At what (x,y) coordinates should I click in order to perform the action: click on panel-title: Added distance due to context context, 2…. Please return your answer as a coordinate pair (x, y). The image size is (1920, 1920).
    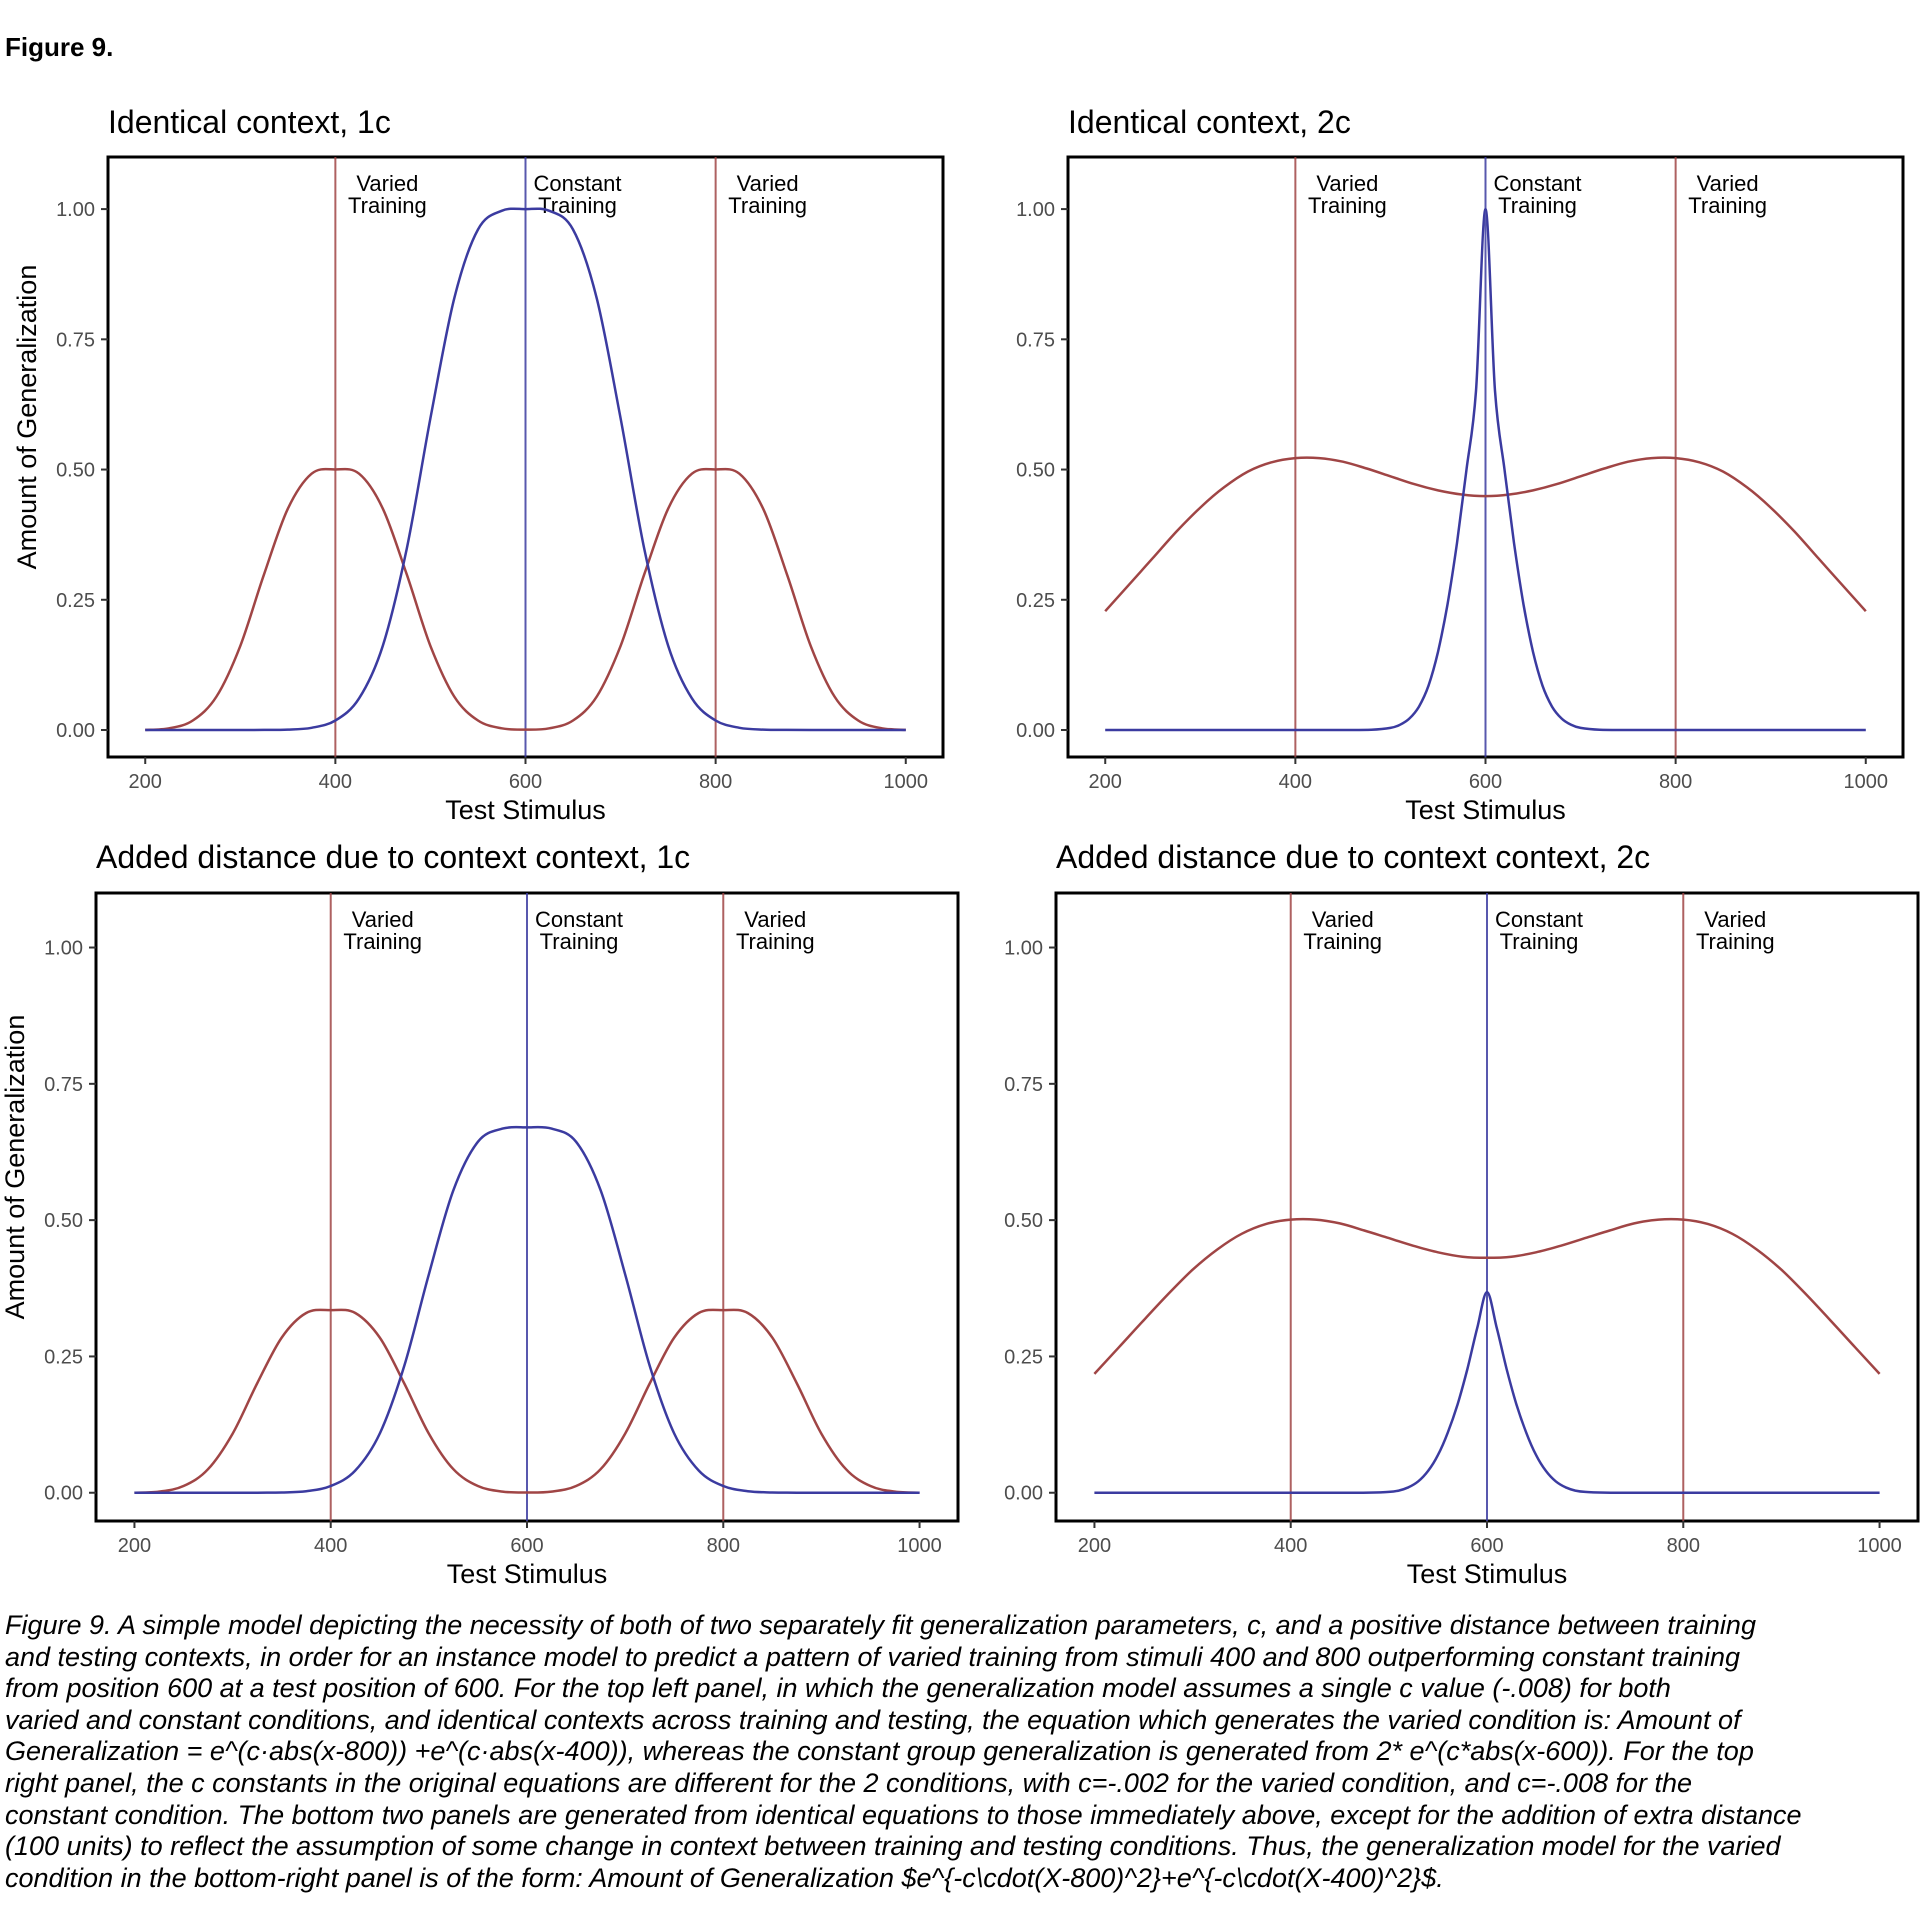
    Looking at the image, I should click on (1353, 857).